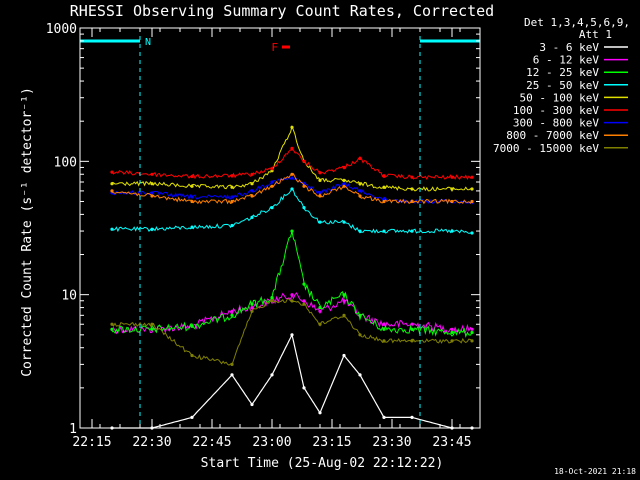 The image size is (640, 480). Describe the element at coordinates (577, 22) in the screenshot. I see `legend-header-detectors: Det 1,3,4,5,6,9,` at that location.